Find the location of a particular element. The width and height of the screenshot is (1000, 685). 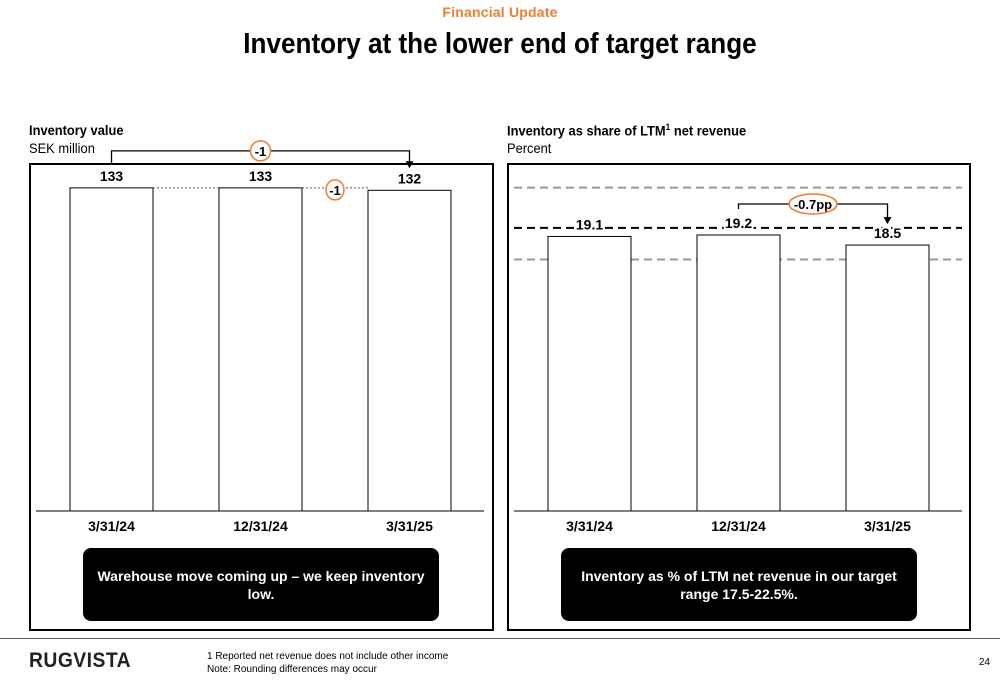

right-chart-subtitle: Percent is located at coordinates (529, 148).